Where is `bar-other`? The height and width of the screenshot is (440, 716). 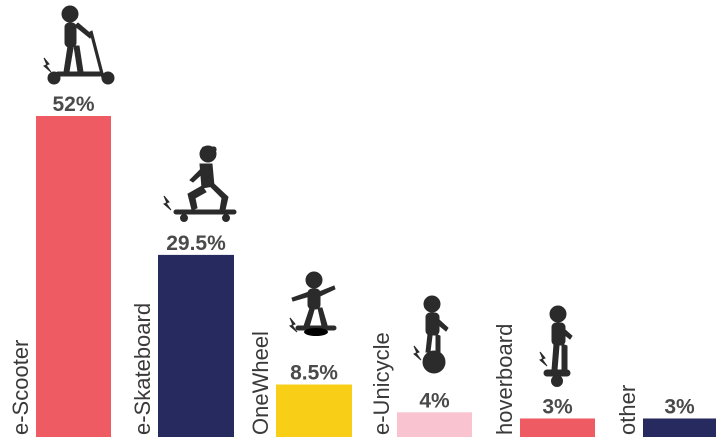
bar-other is located at coordinates (679, 427).